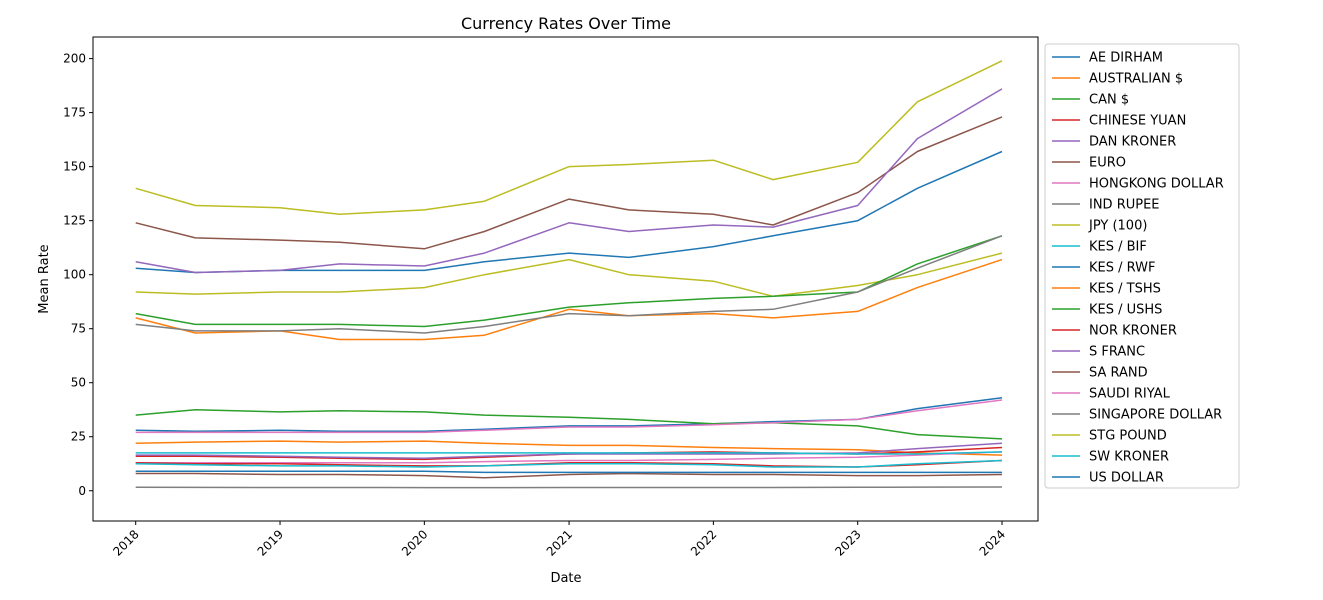 This screenshot has height=600, width=1323. I want to click on legend-label: NOR KRONER, so click(1133, 331).